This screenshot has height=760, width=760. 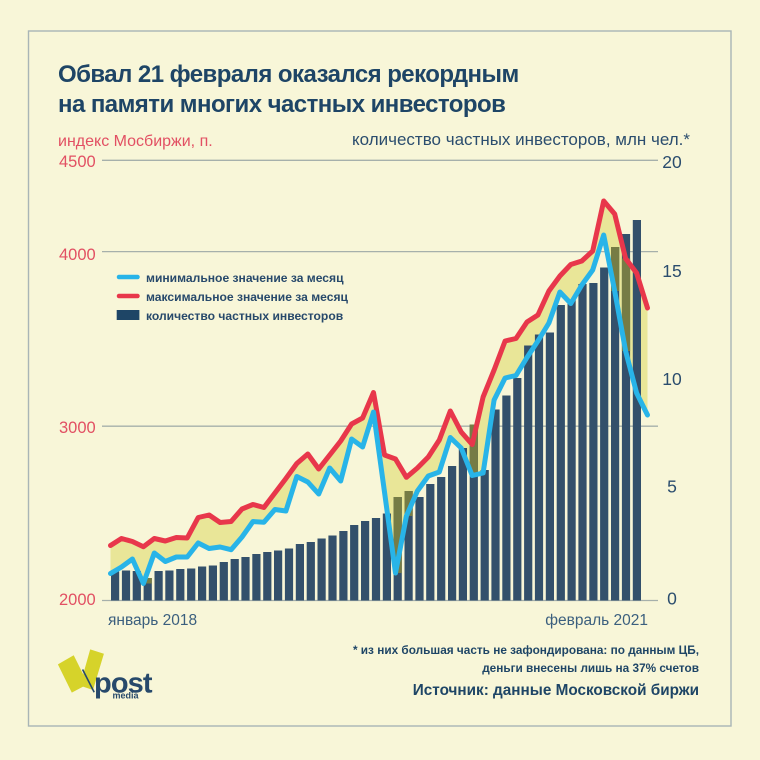 What do you see at coordinates (77, 162) in the screenshot?
I see `svg-text: 4500` at bounding box center [77, 162].